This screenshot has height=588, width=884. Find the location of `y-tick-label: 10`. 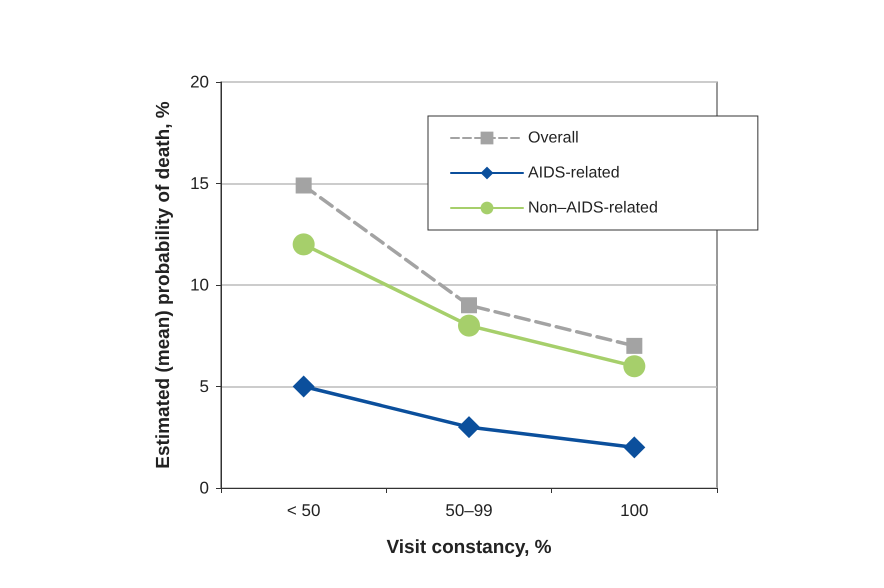

y-tick-label: 10 is located at coordinates (199, 285).